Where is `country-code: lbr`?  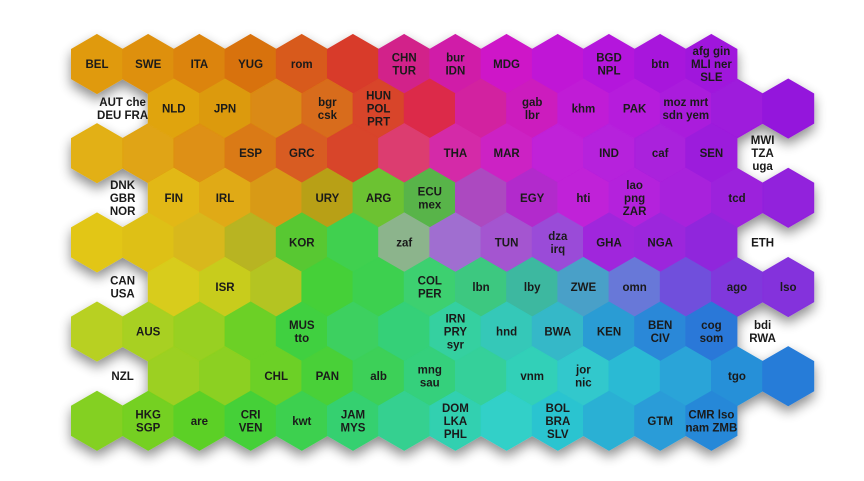
country-code: lbr is located at coordinates (532, 116).